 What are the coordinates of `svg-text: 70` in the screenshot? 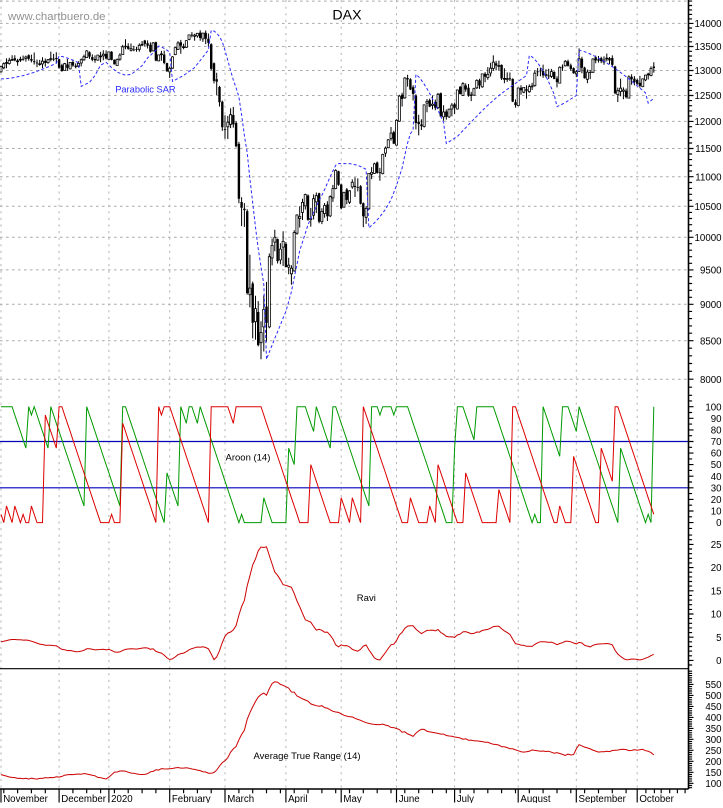 It's located at (716, 442).